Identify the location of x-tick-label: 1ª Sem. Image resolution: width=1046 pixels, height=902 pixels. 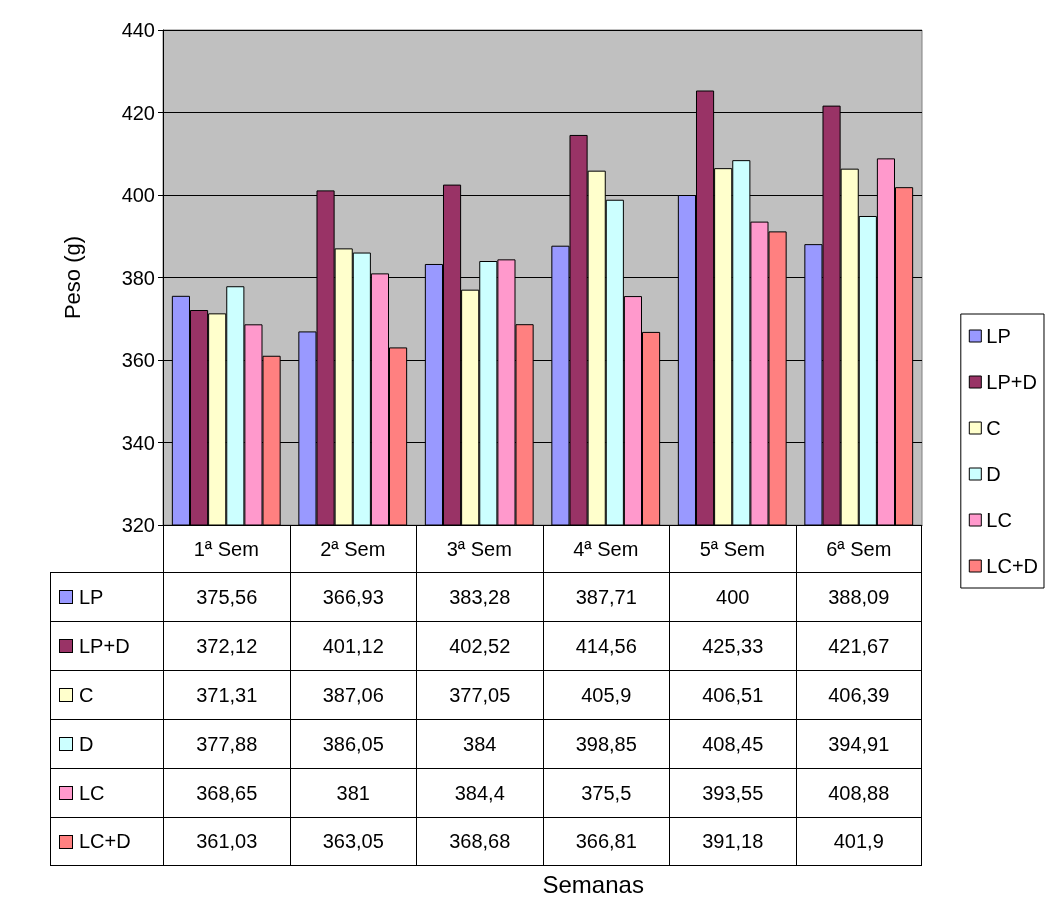
(226, 549).